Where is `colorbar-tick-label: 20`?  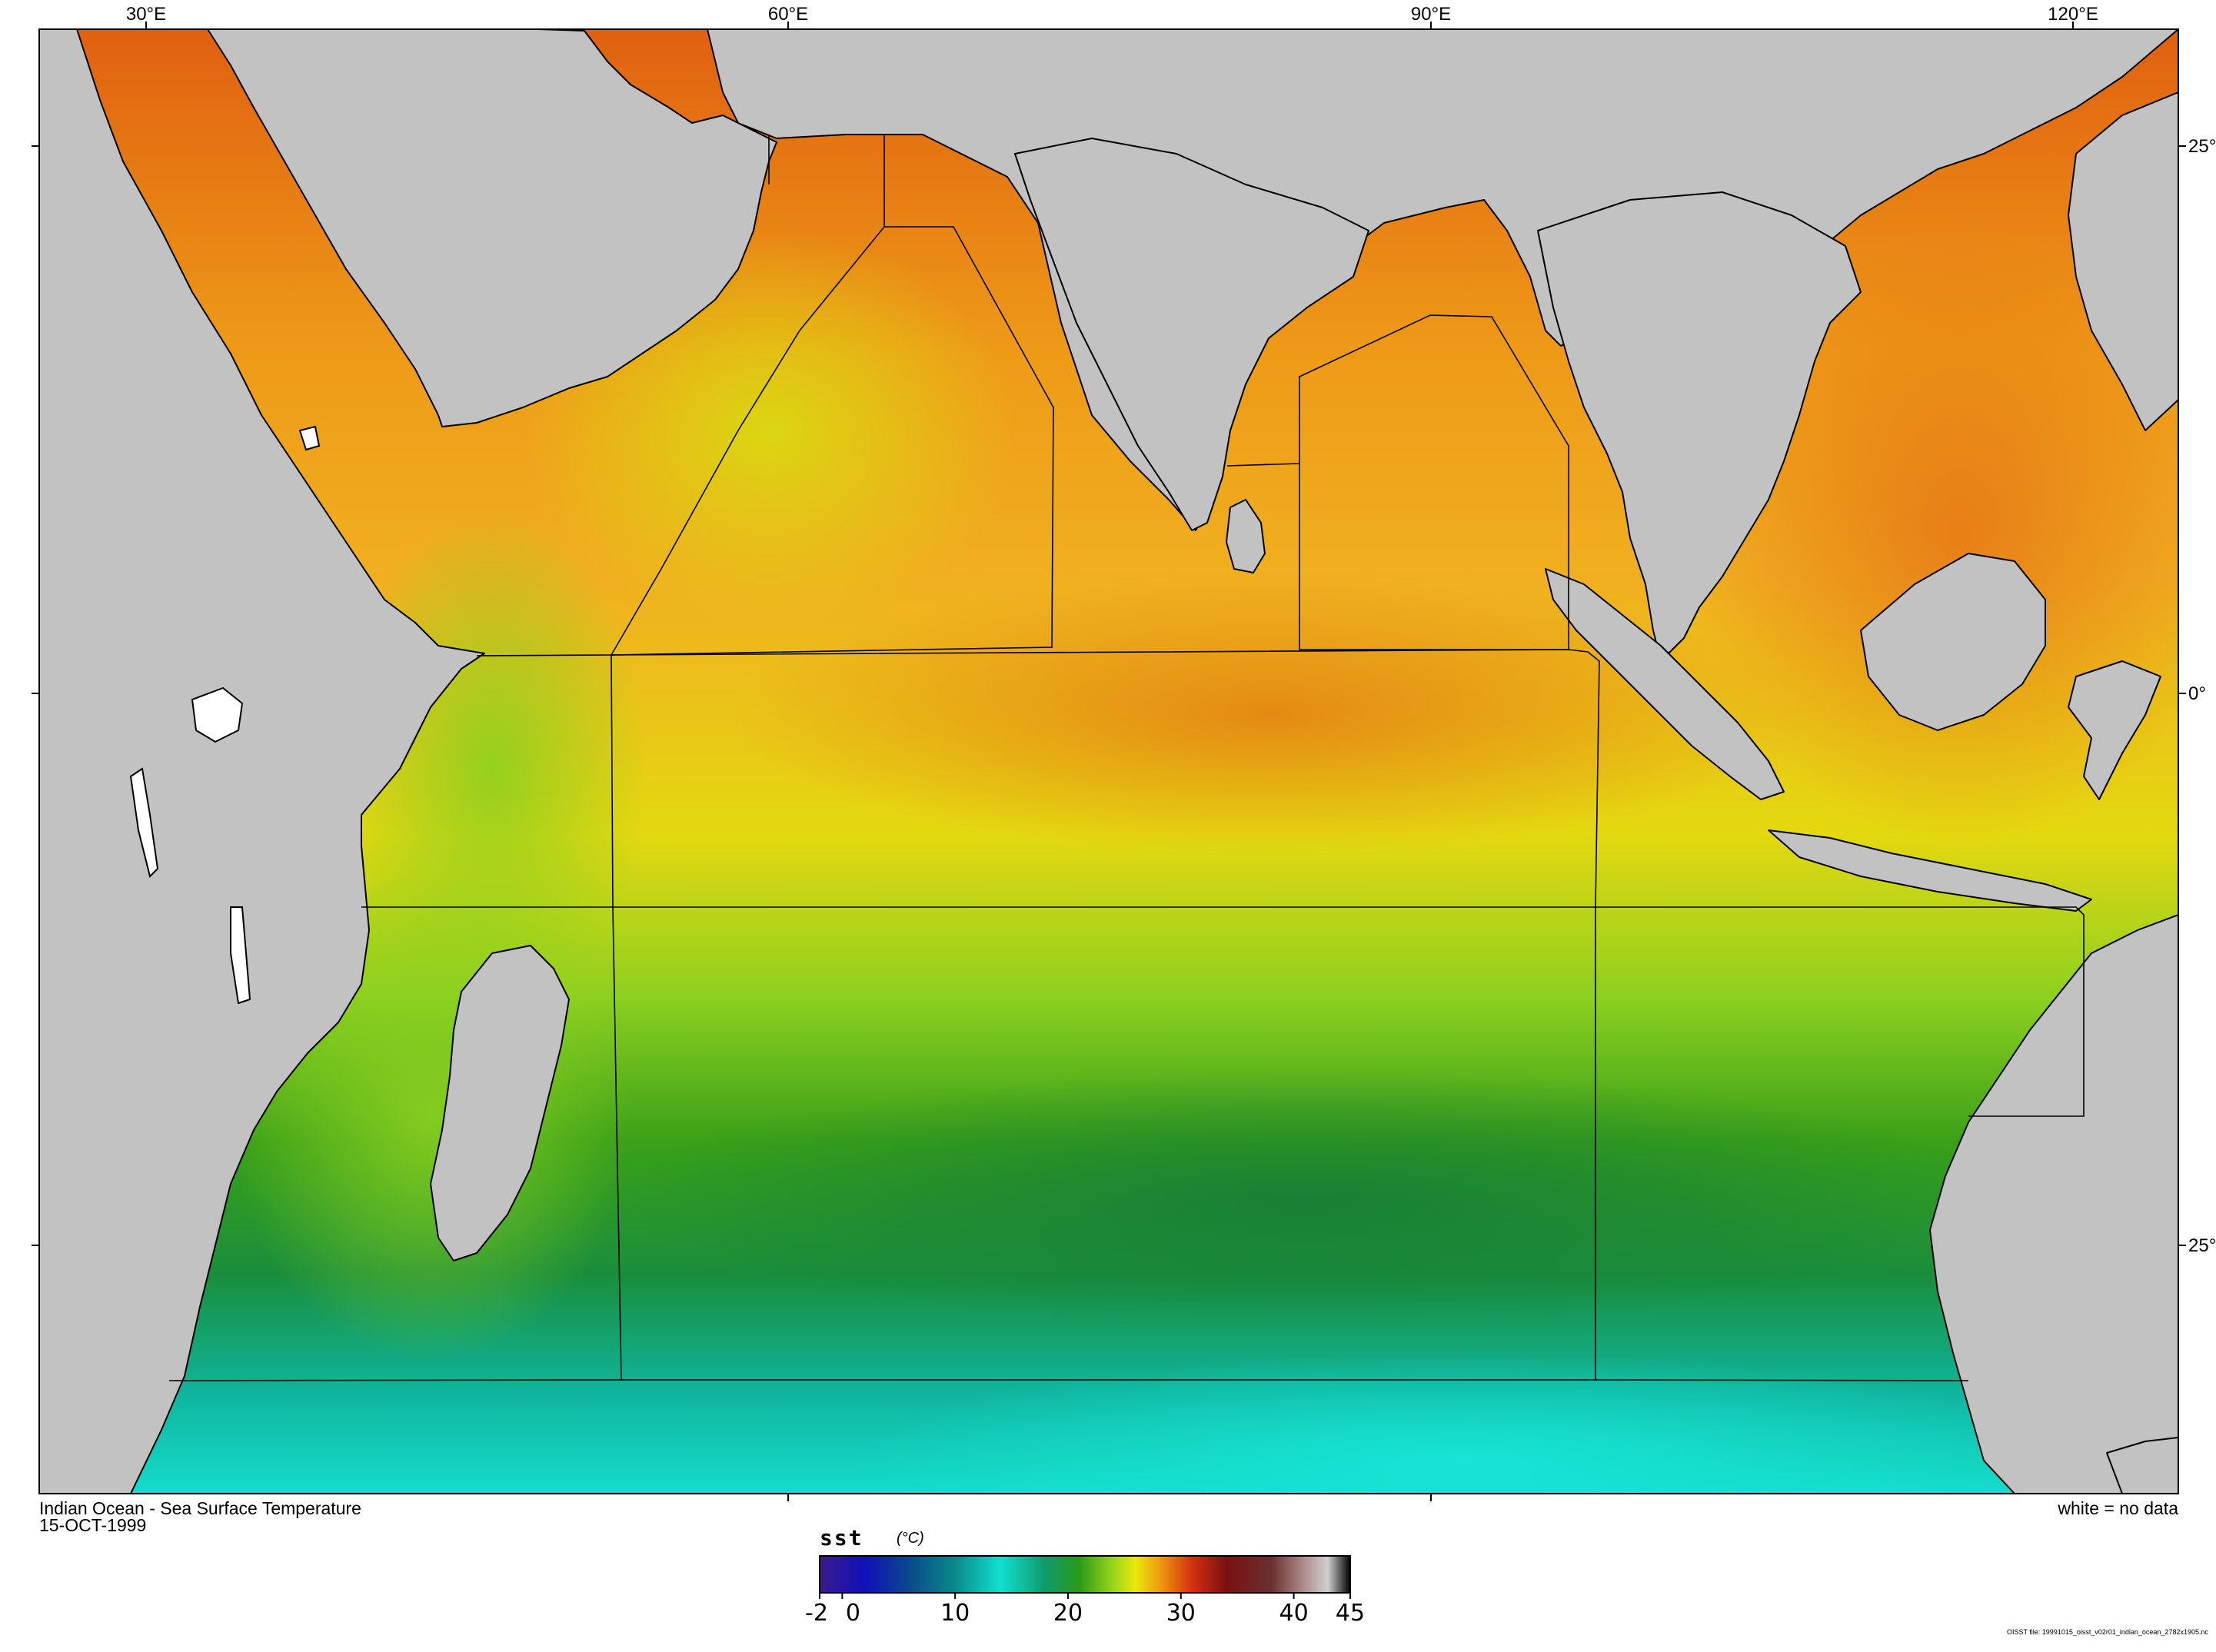
colorbar-tick-label: 20 is located at coordinates (1068, 1614).